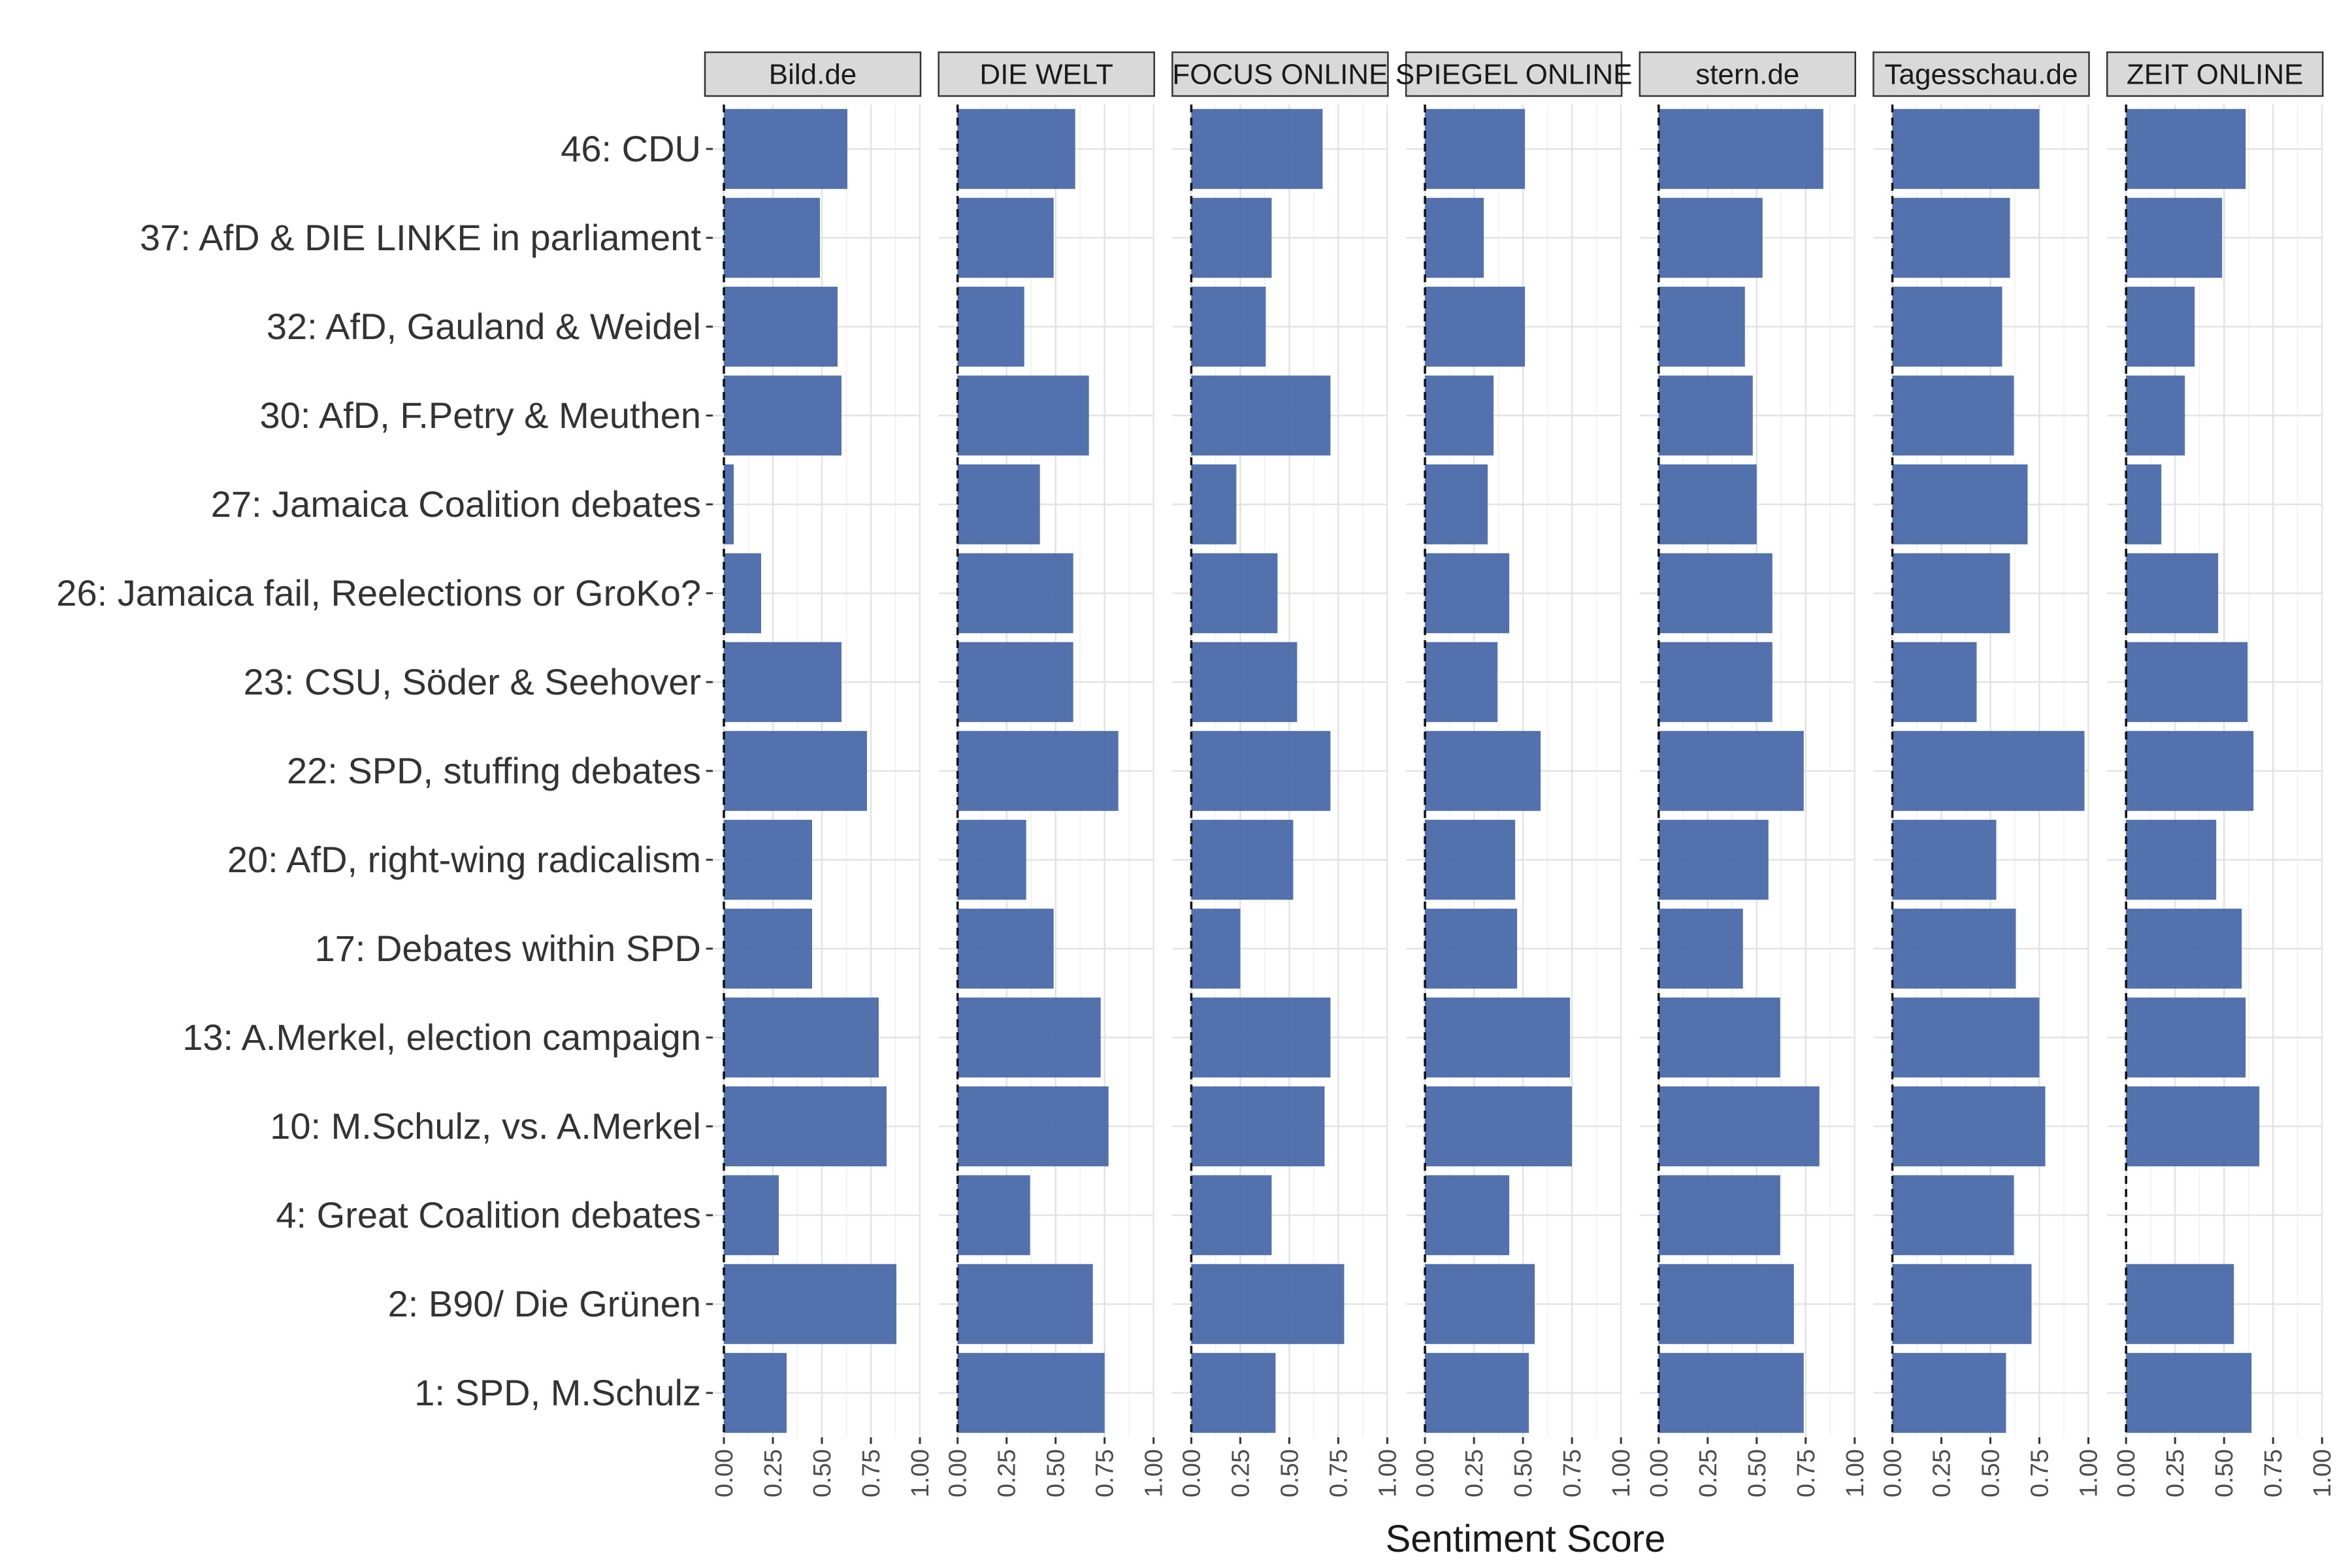 This screenshot has height=1568, width=2352. I want to click on facet-strip-label: ZEIT ONLINE, so click(2215, 75).